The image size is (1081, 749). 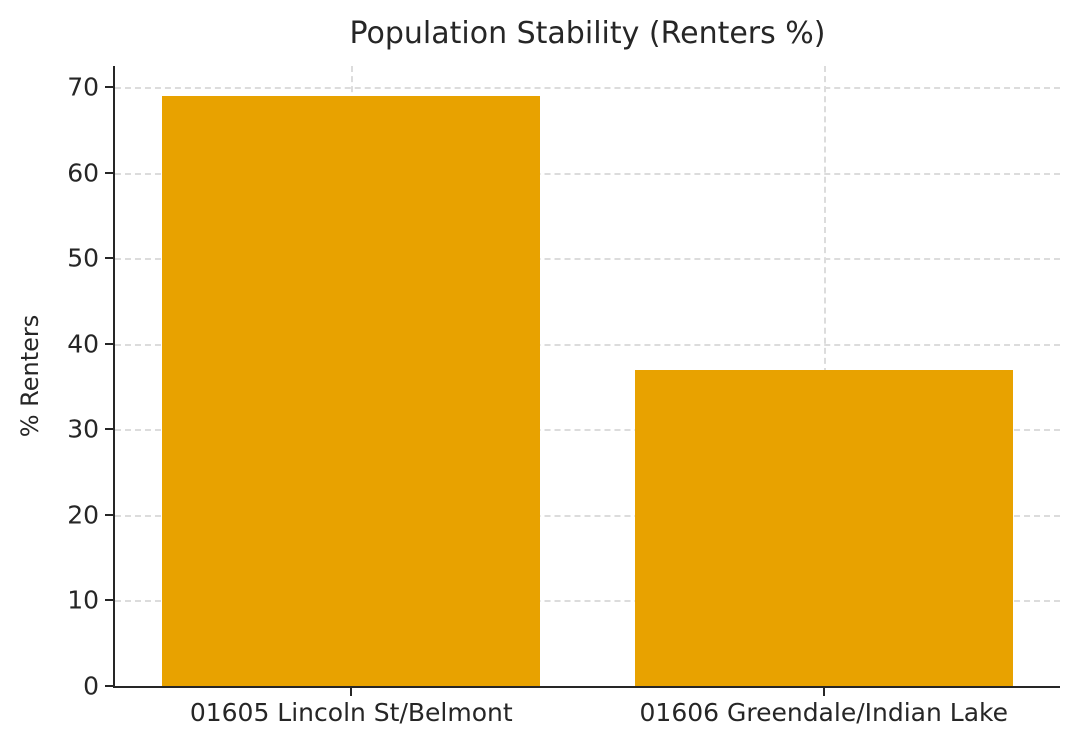 I want to click on x-tick-label: 01605 Lincoln St/Belmont, so click(x=351, y=712).